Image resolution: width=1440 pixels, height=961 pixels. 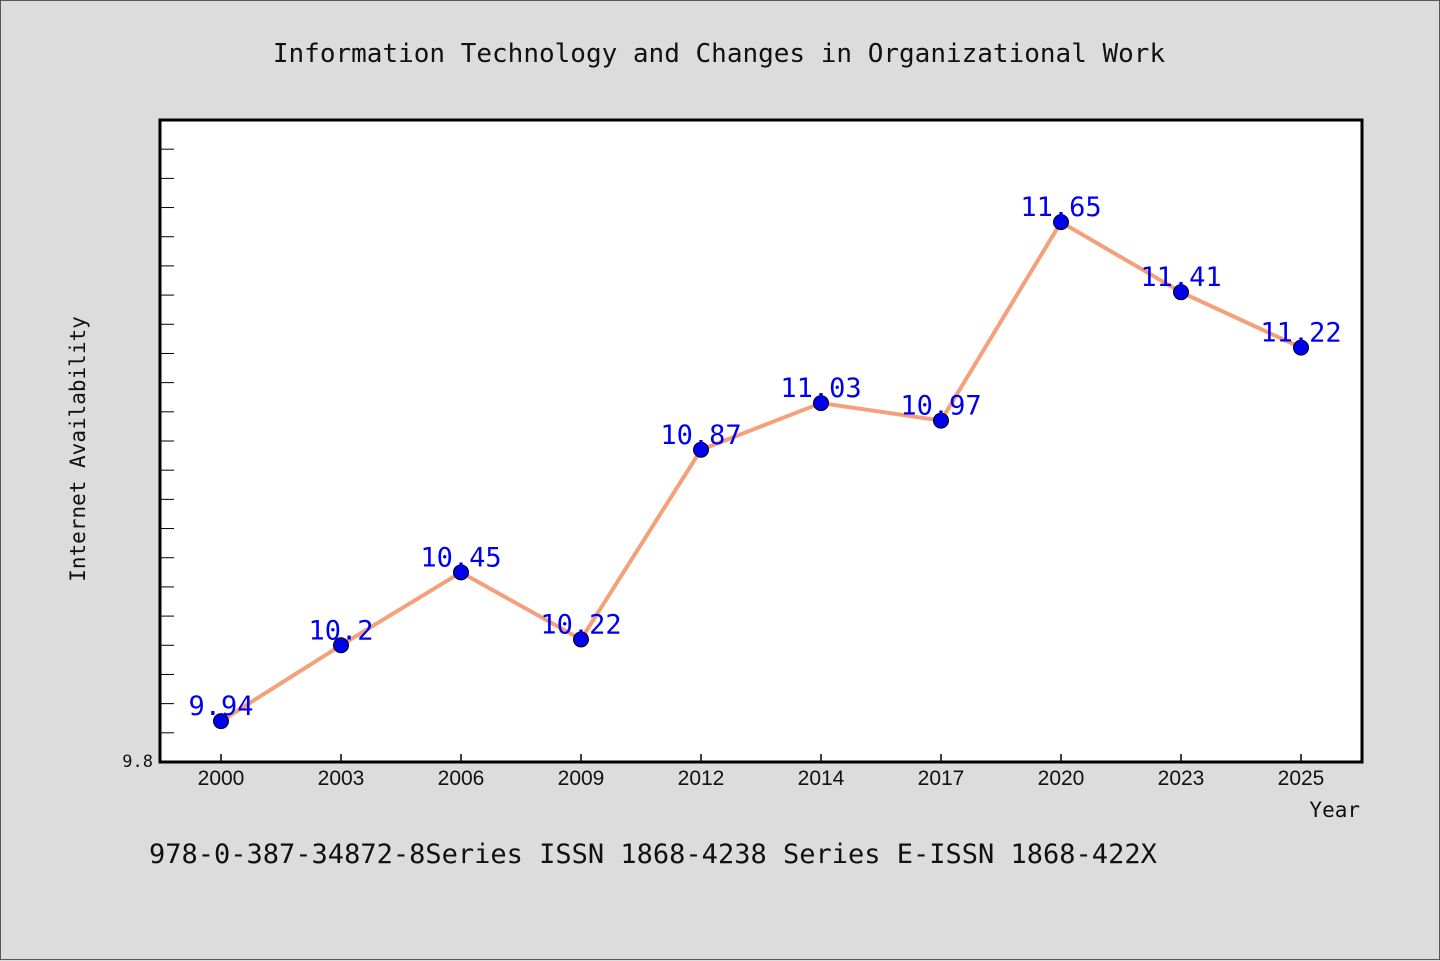 I want to click on x-tick-label: 2025, so click(x=1301, y=778).